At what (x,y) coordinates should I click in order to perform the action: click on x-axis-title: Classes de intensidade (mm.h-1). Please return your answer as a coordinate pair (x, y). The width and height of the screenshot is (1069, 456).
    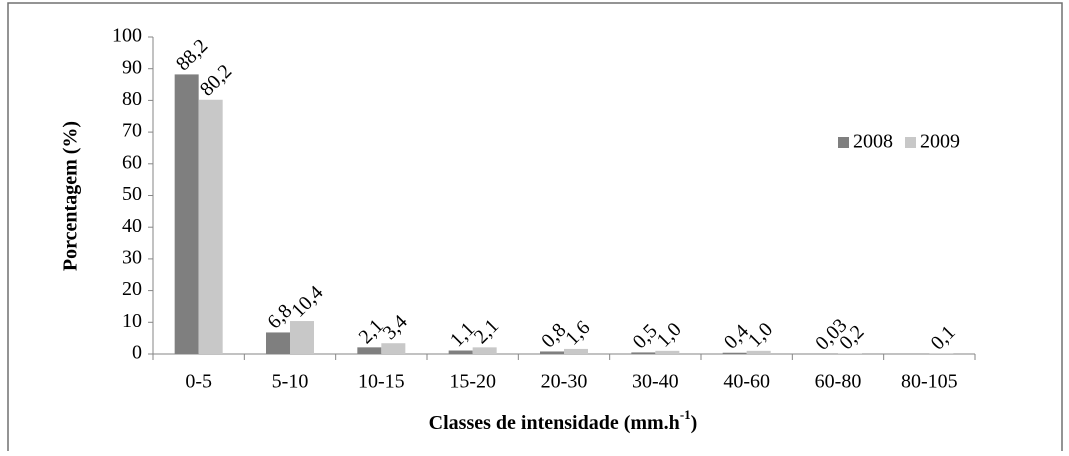
    Looking at the image, I should click on (563, 420).